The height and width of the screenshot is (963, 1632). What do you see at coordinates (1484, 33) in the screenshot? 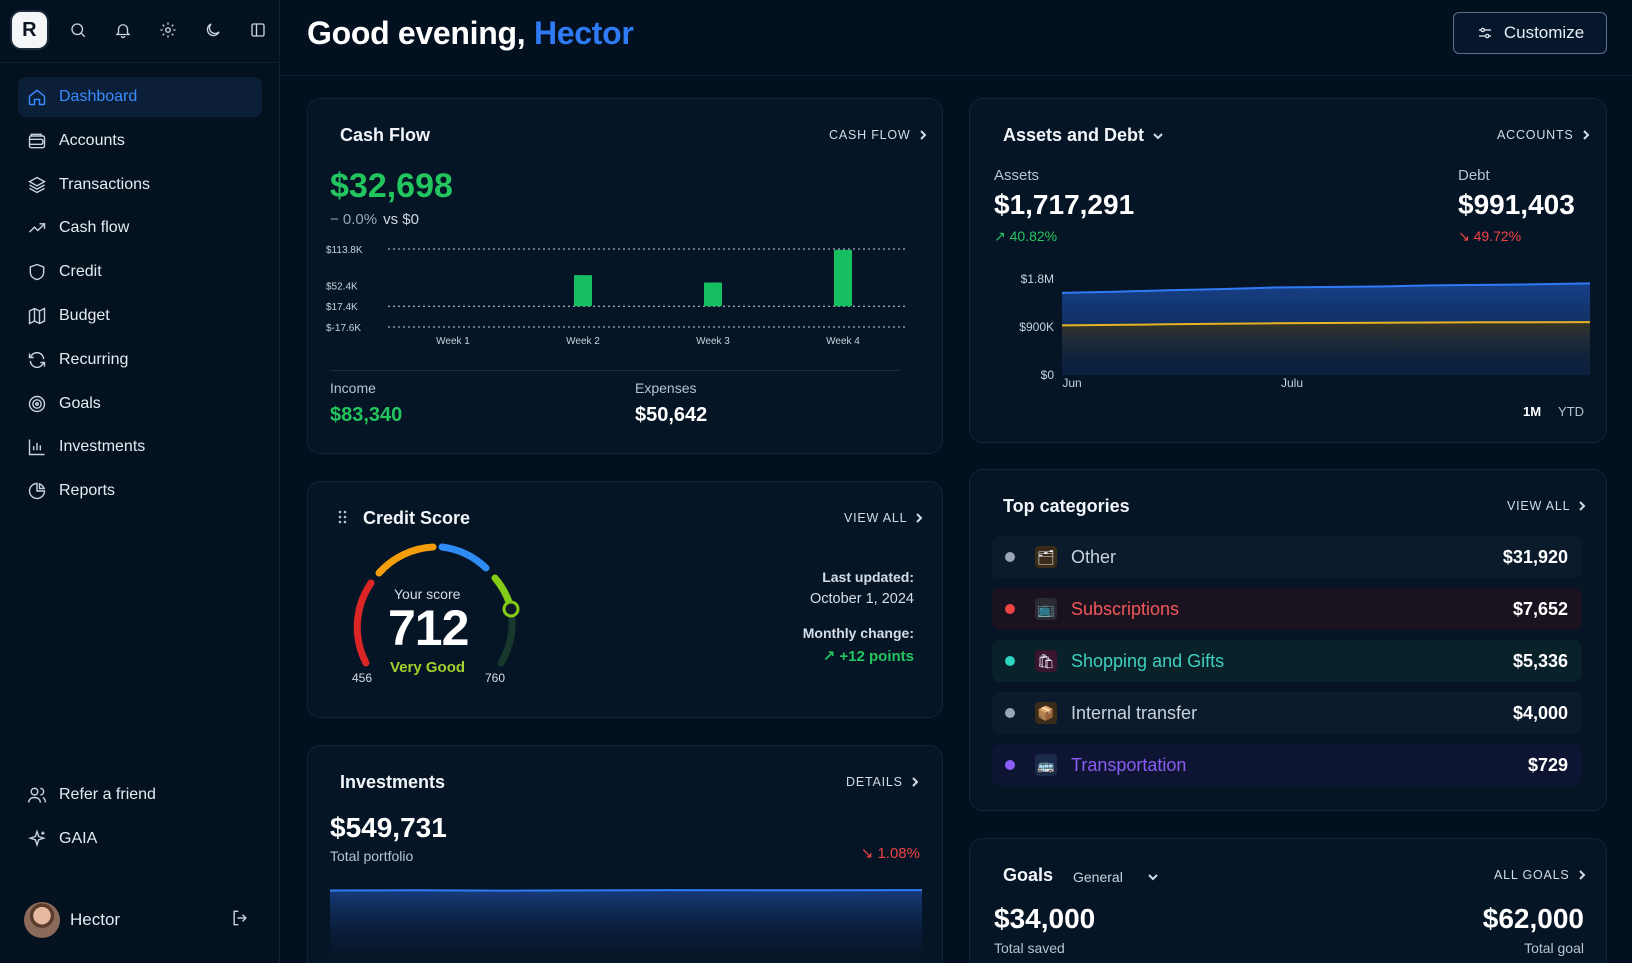
I see `sliders-icon` at bounding box center [1484, 33].